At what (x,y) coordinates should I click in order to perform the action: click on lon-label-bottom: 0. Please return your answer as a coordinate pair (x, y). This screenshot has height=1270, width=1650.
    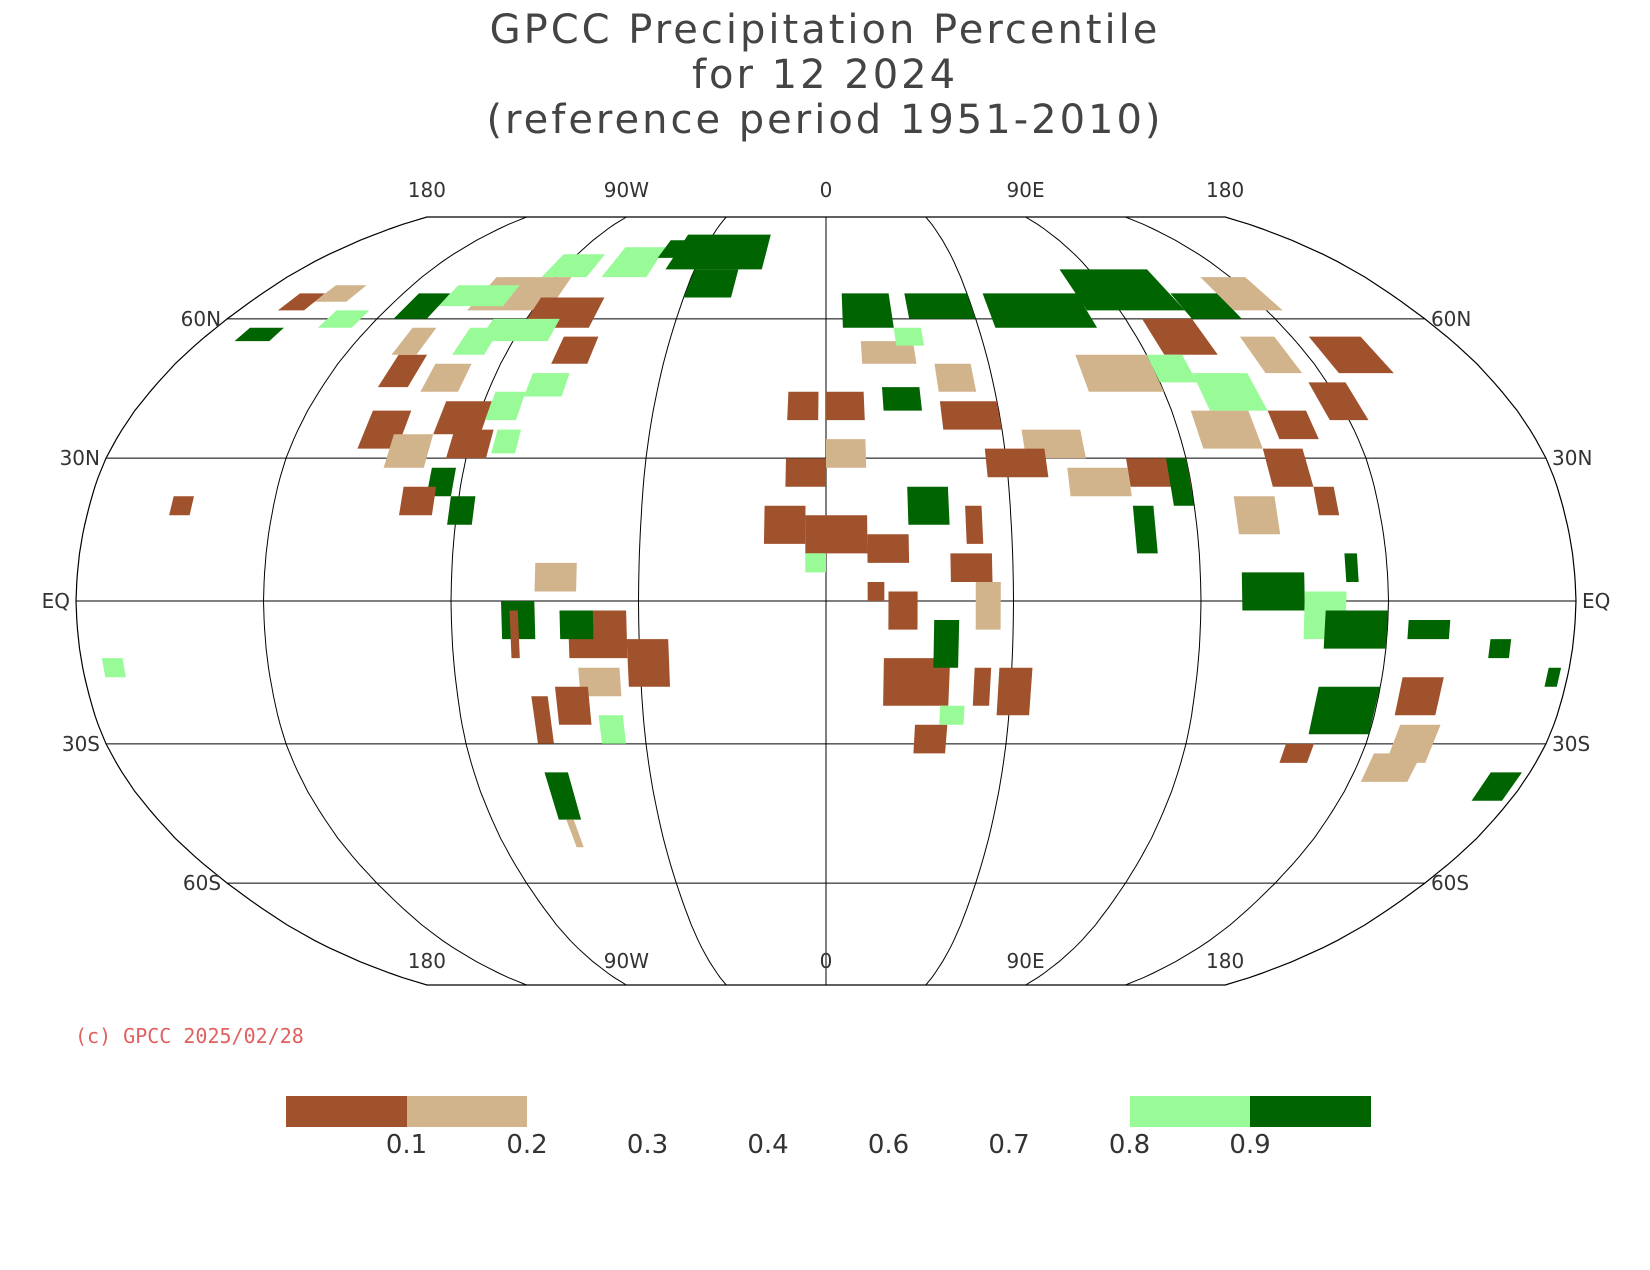
    Looking at the image, I should click on (826, 961).